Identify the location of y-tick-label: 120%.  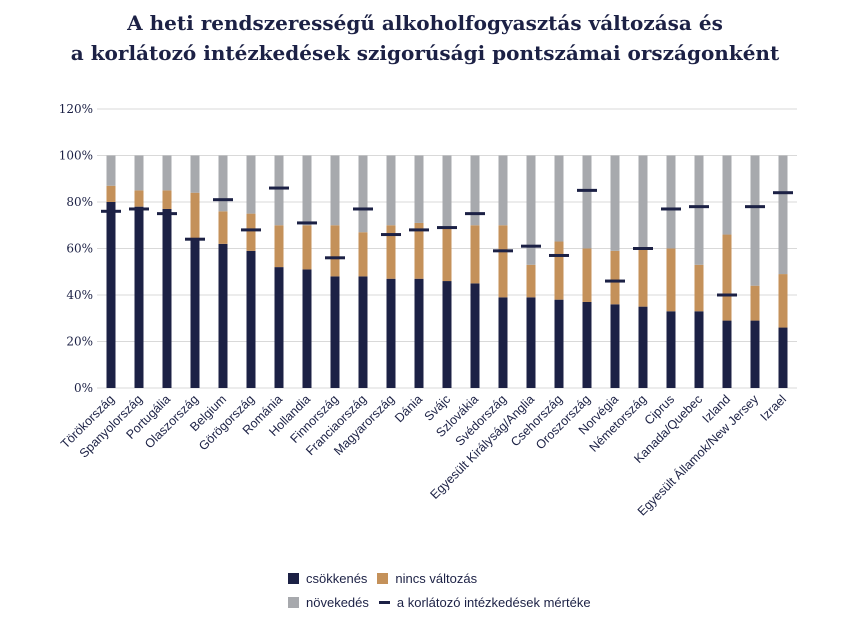
(76, 109).